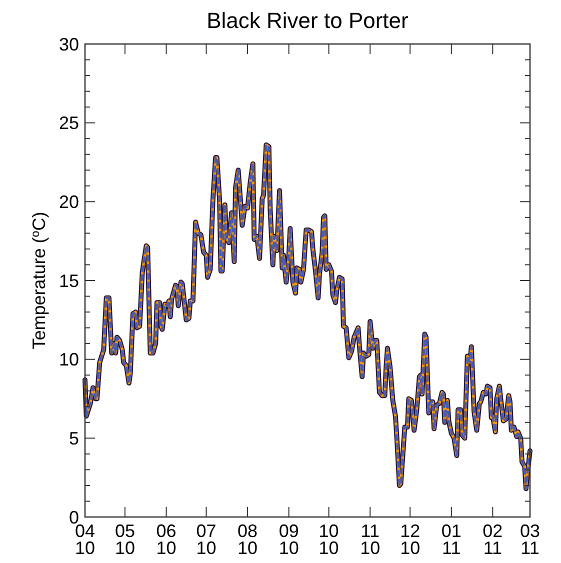 Image resolution: width=561 pixels, height=563 pixels. Describe the element at coordinates (451, 539) in the screenshot. I see `x-tick-label: 01 11` at that location.